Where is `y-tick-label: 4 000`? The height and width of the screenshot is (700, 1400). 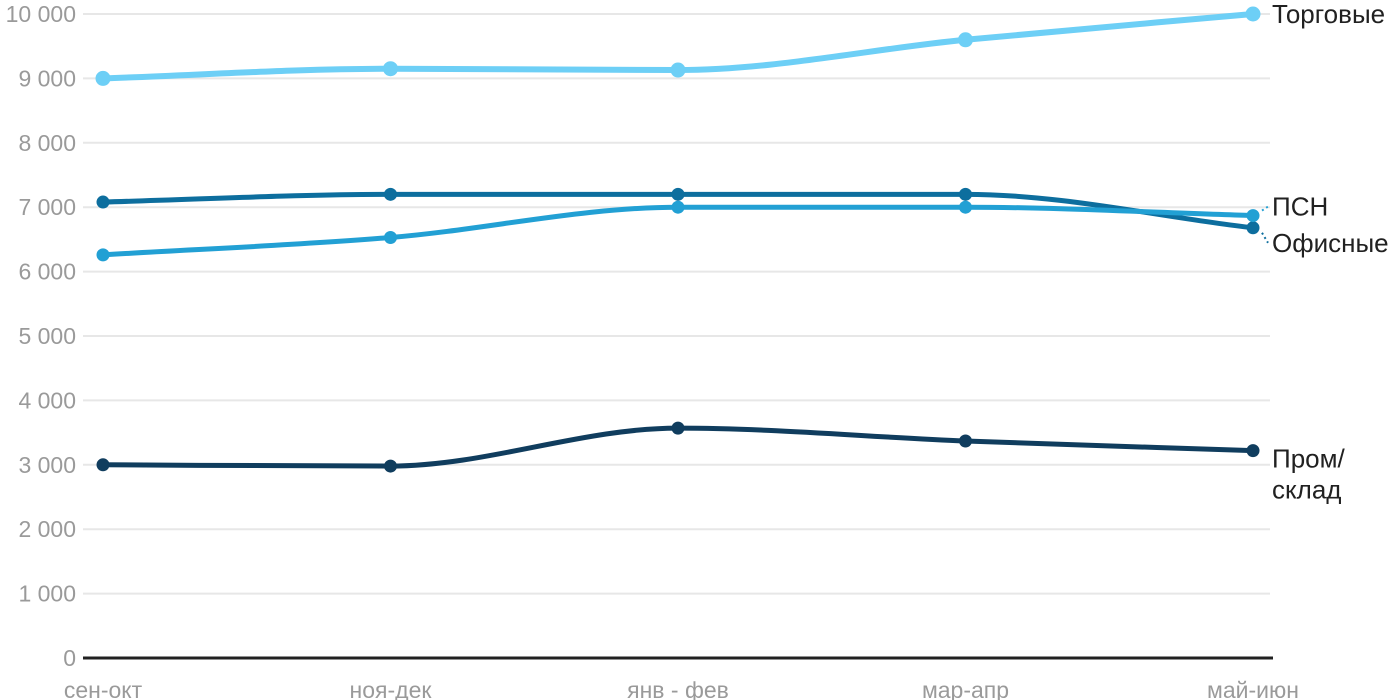
y-tick-label: 4 000 is located at coordinates (47, 400).